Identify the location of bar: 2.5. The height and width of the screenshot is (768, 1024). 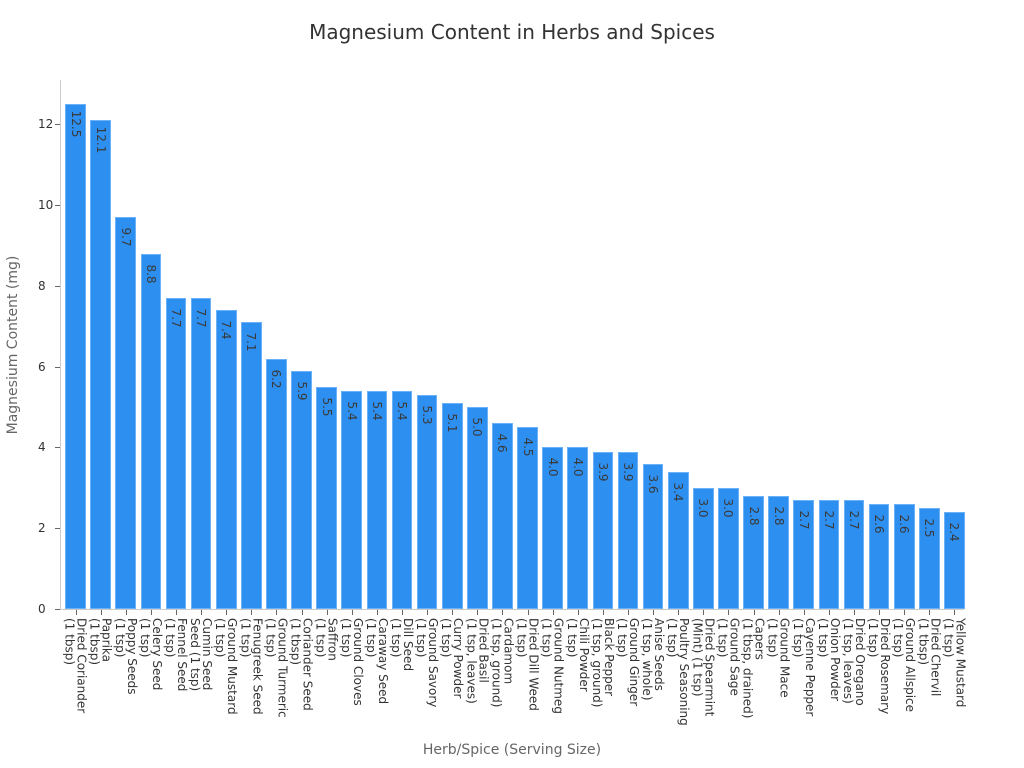
(929, 558).